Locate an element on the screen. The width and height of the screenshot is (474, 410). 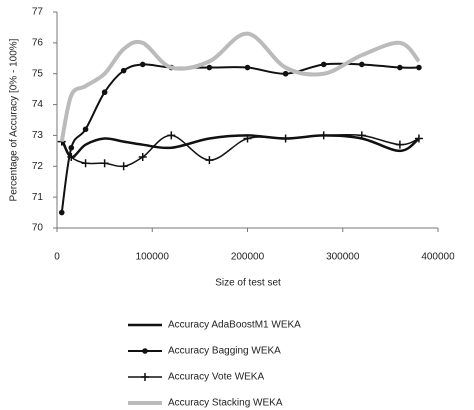
y-tick-label: 73 is located at coordinates (38, 135).